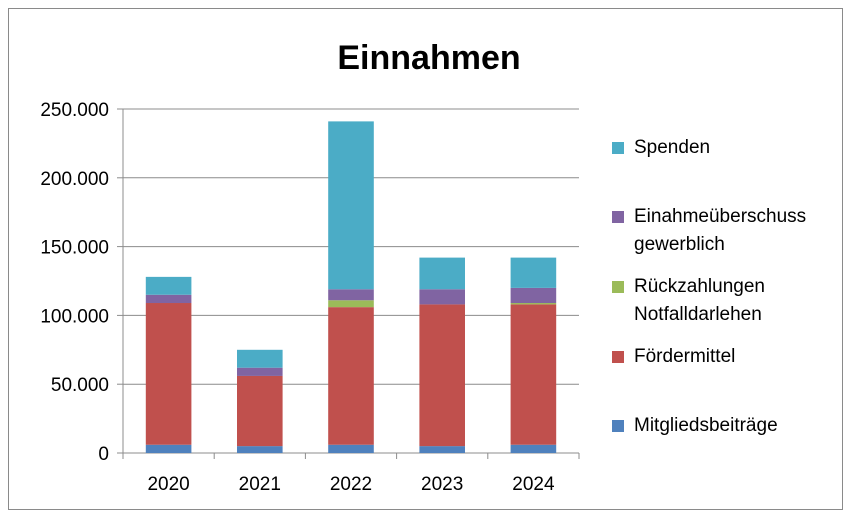 Image resolution: width=853 pixels, height=518 pixels. What do you see at coordinates (168, 484) in the screenshot?
I see `x-tick-label: 2020` at bounding box center [168, 484].